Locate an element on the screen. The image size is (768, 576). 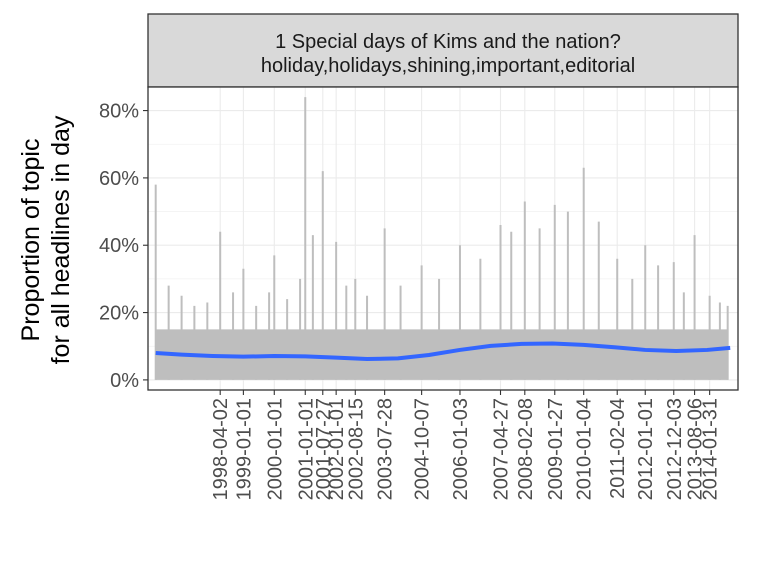
x-tick-label: 2014-01-31 is located at coordinates (711, 449).